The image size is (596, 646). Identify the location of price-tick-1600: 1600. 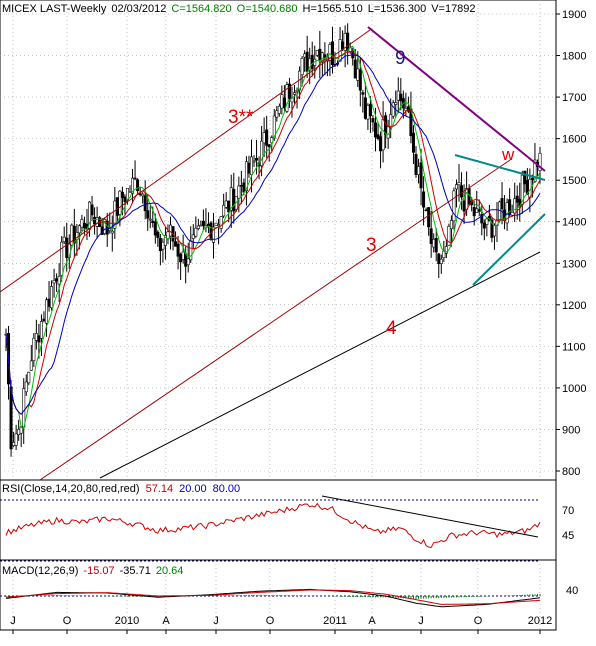
(574, 140).